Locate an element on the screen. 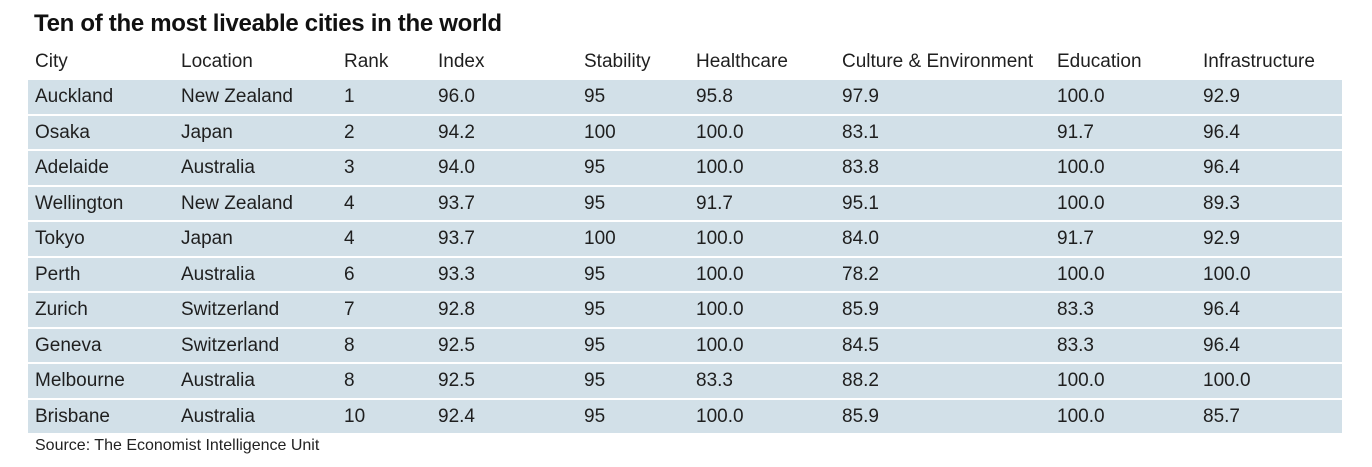 The image size is (1372, 467). column-header-culture-environment: Culture & Environment is located at coordinates (938, 61).